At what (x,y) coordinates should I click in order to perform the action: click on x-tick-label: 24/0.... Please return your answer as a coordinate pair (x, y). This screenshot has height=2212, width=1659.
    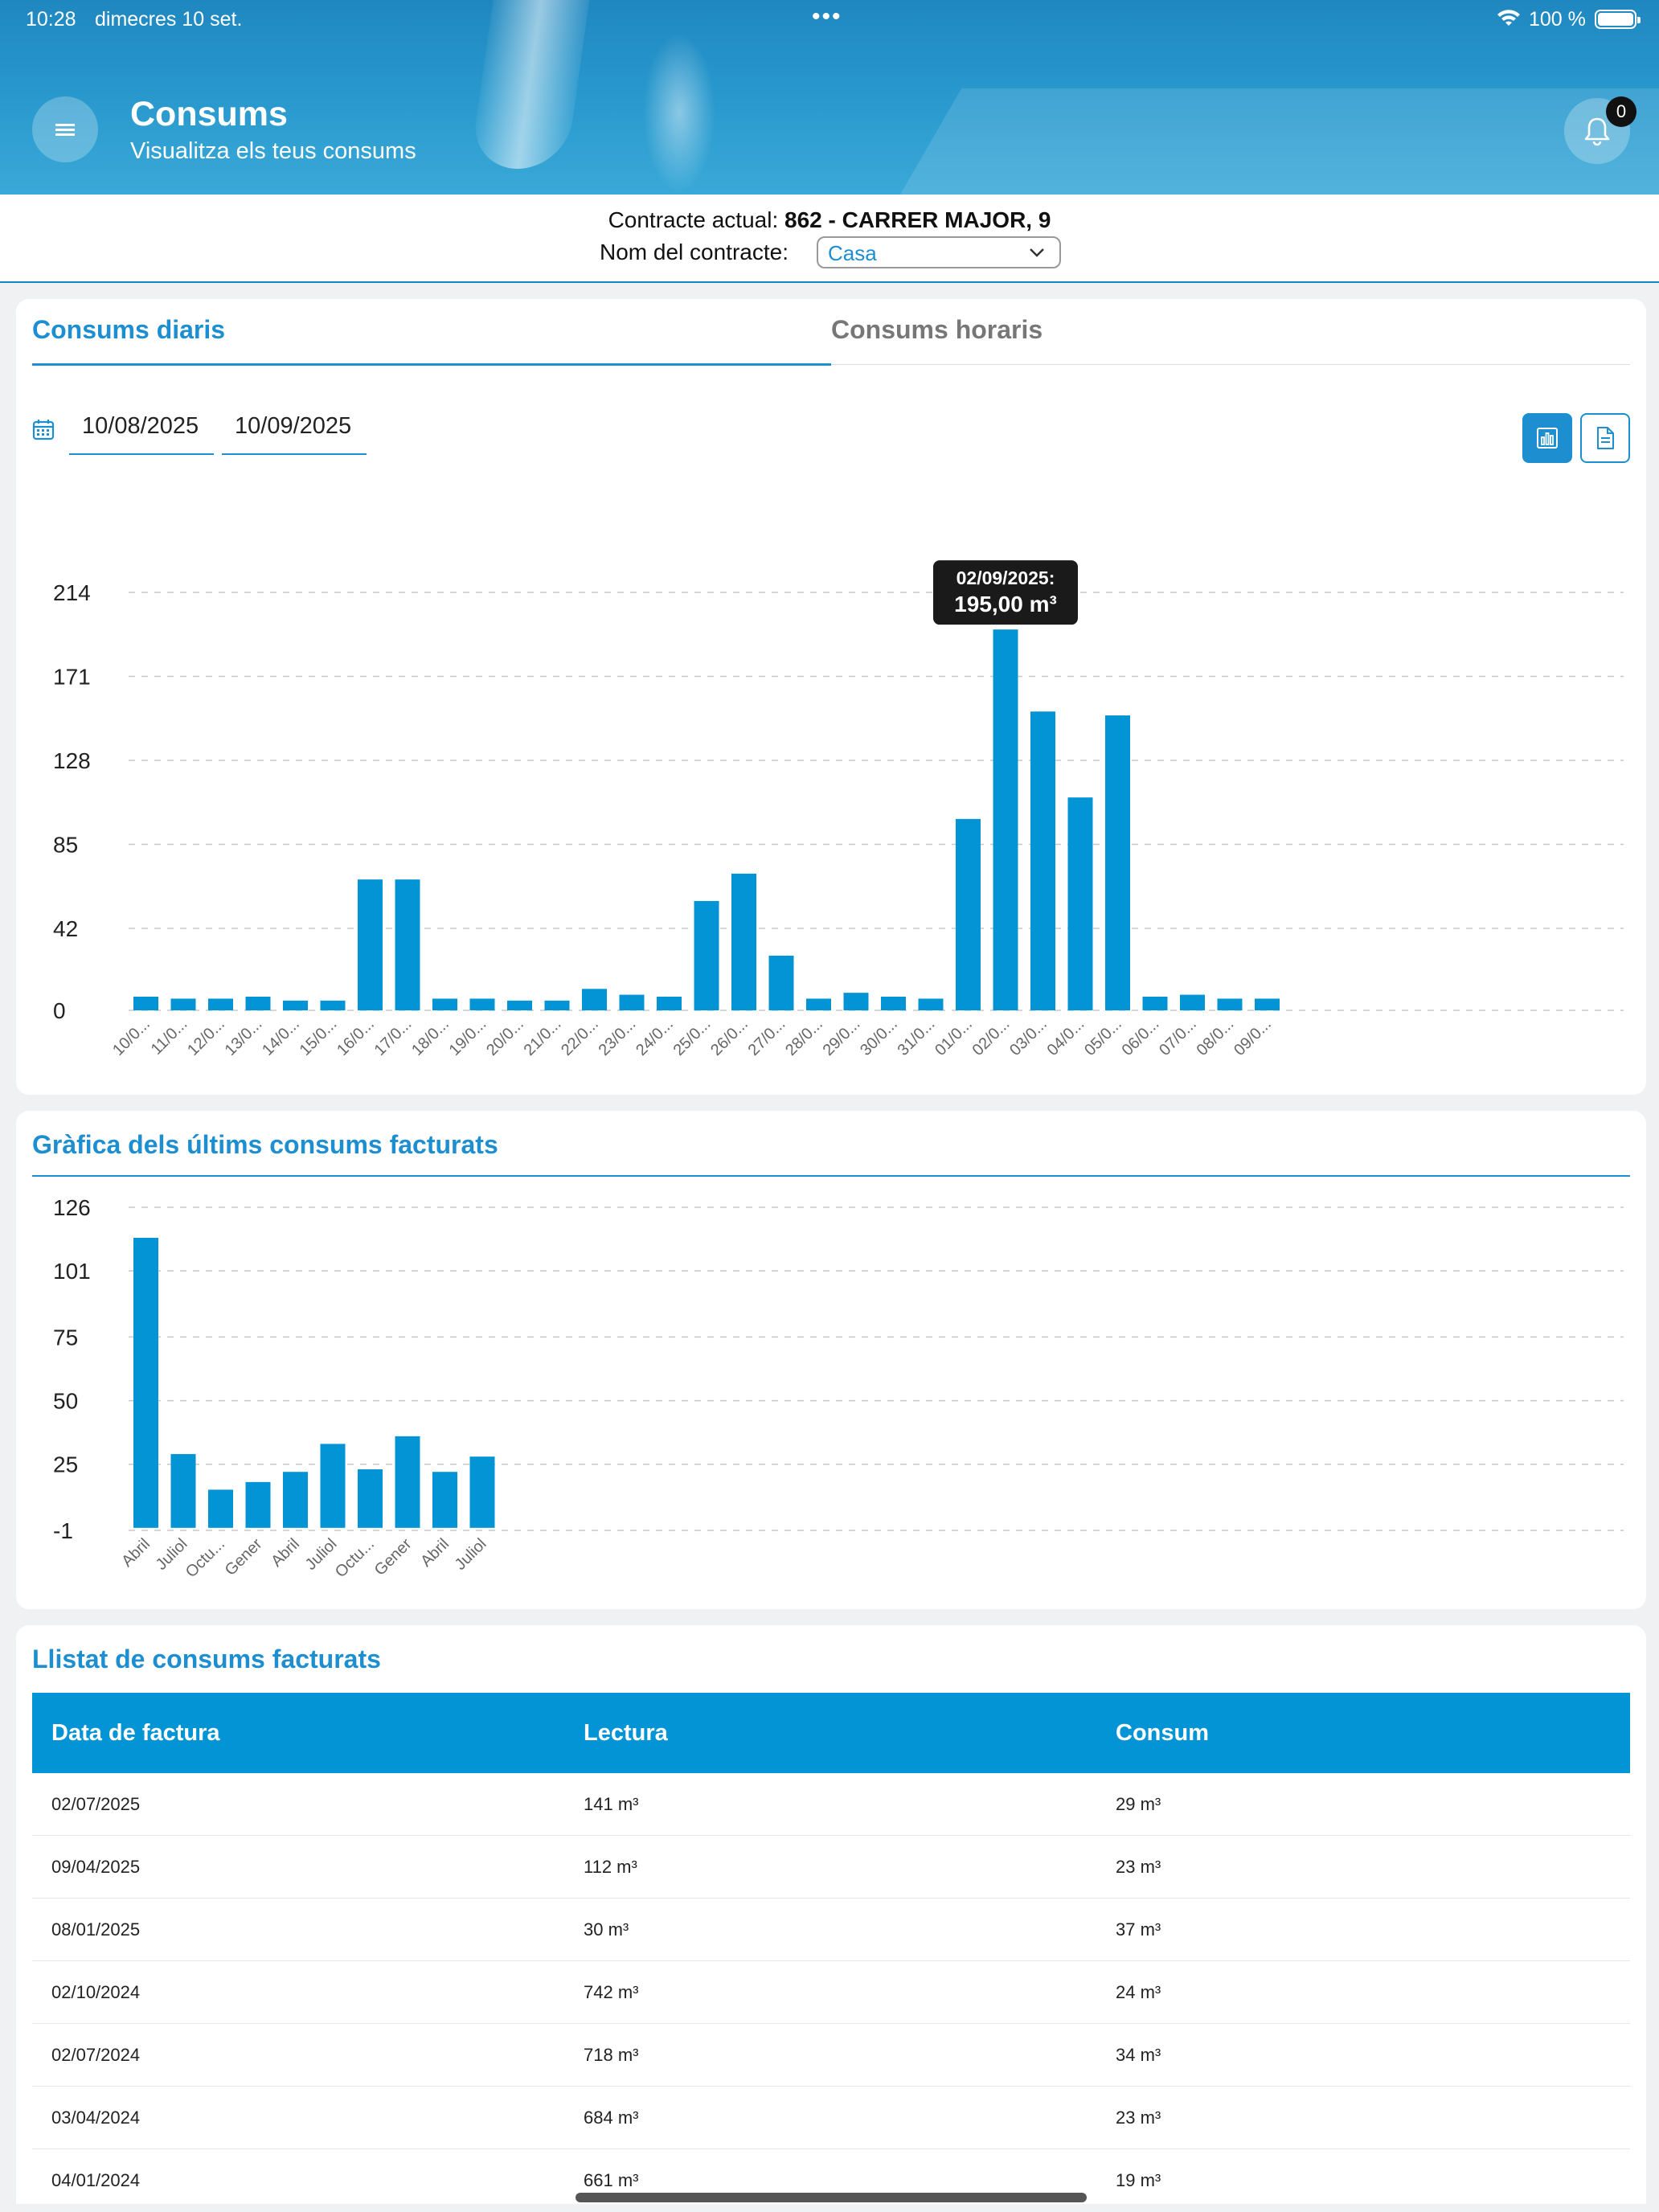
    Looking at the image, I should click on (655, 1037).